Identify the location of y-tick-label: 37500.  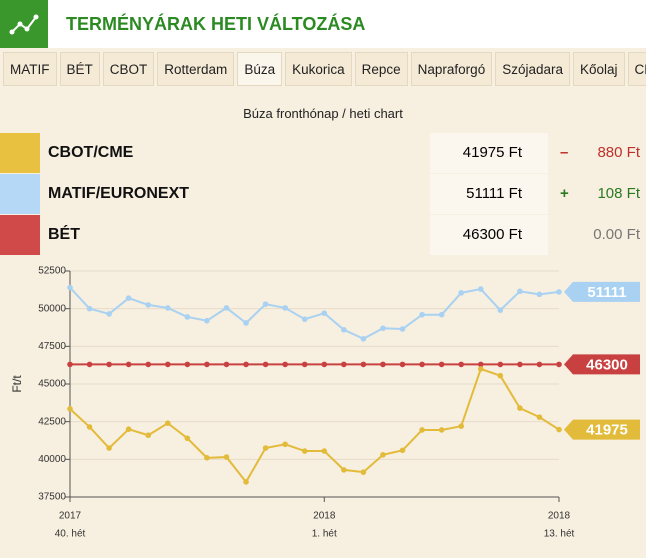
(52, 497).